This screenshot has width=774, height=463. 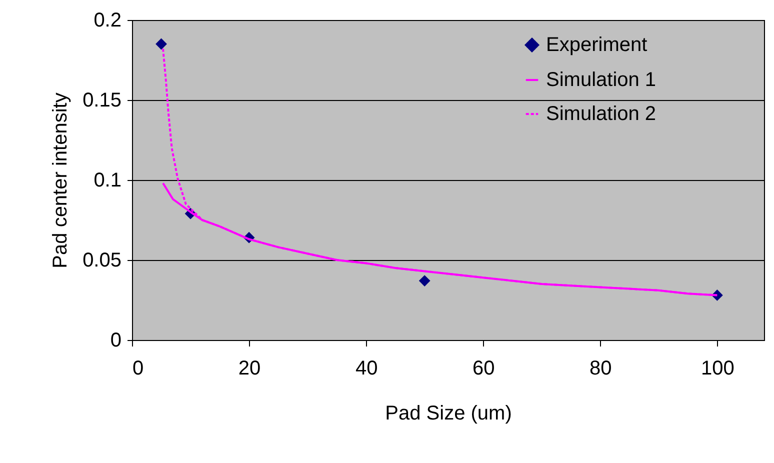 What do you see at coordinates (717, 369) in the screenshot?
I see `x-tick-label: 100` at bounding box center [717, 369].